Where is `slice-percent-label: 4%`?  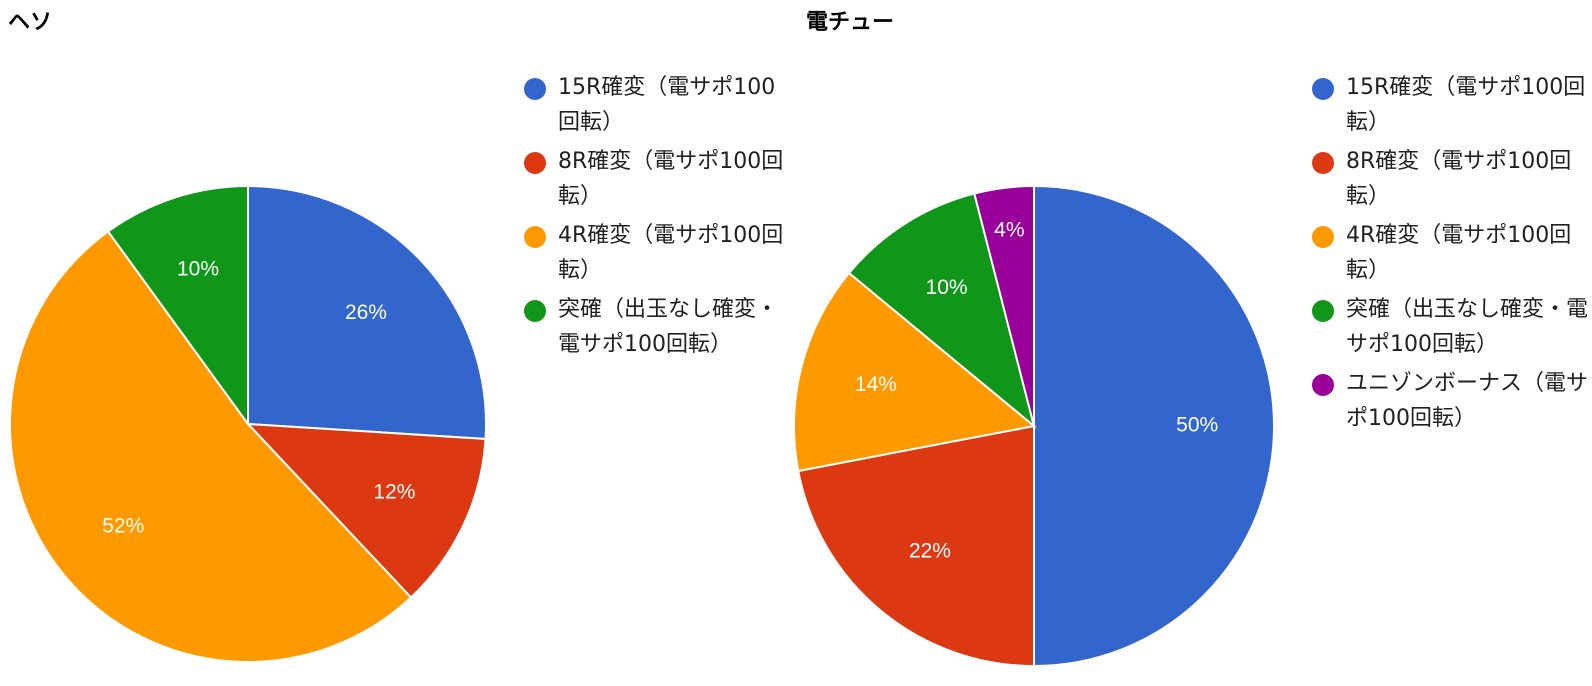
slice-percent-label: 4% is located at coordinates (1009, 229).